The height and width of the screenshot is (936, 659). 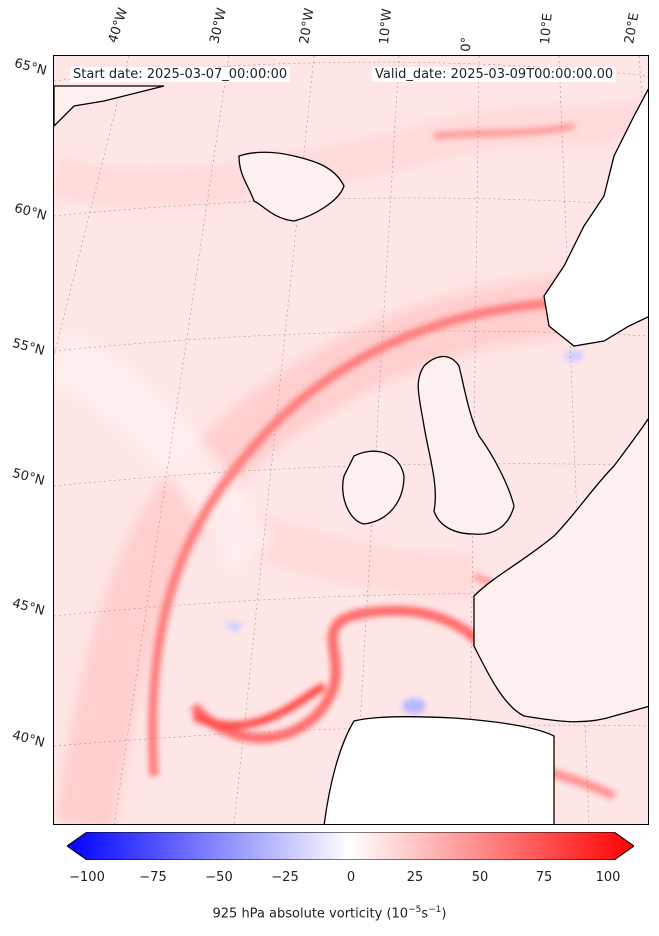 I want to click on longitude-label-20w: 20°W, so click(x=307, y=26).